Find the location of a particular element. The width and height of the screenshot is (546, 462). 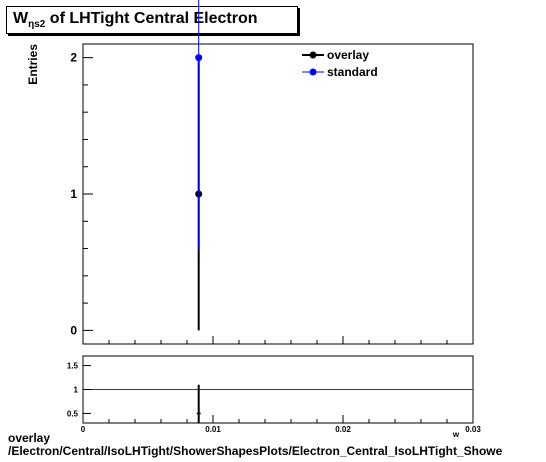

legend: overlay standard is located at coordinates (340, 63).